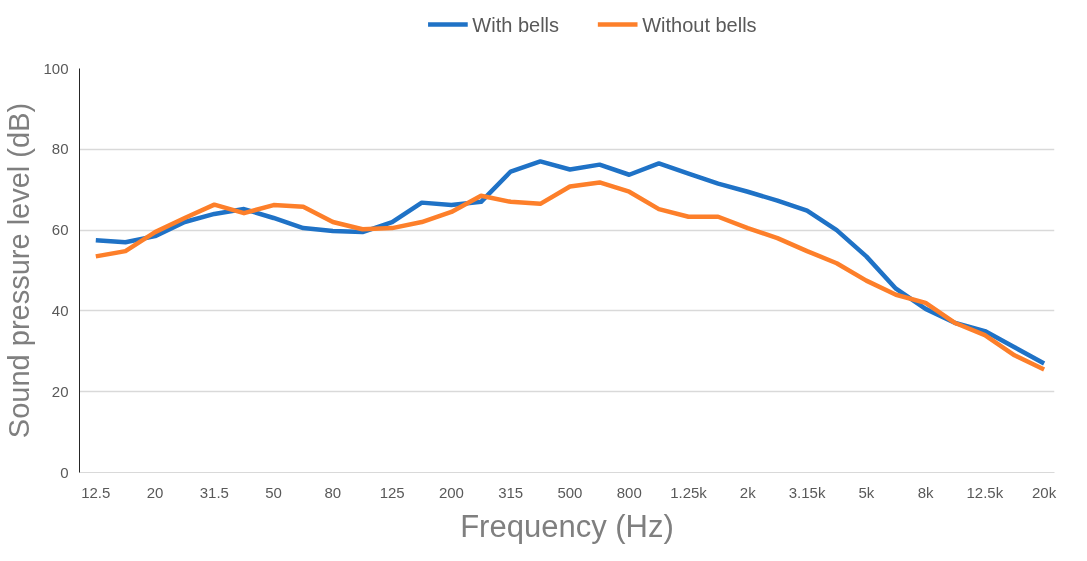 This screenshot has height=561, width=1087. What do you see at coordinates (748, 492) in the screenshot?
I see `x-tick-label: 2k` at bounding box center [748, 492].